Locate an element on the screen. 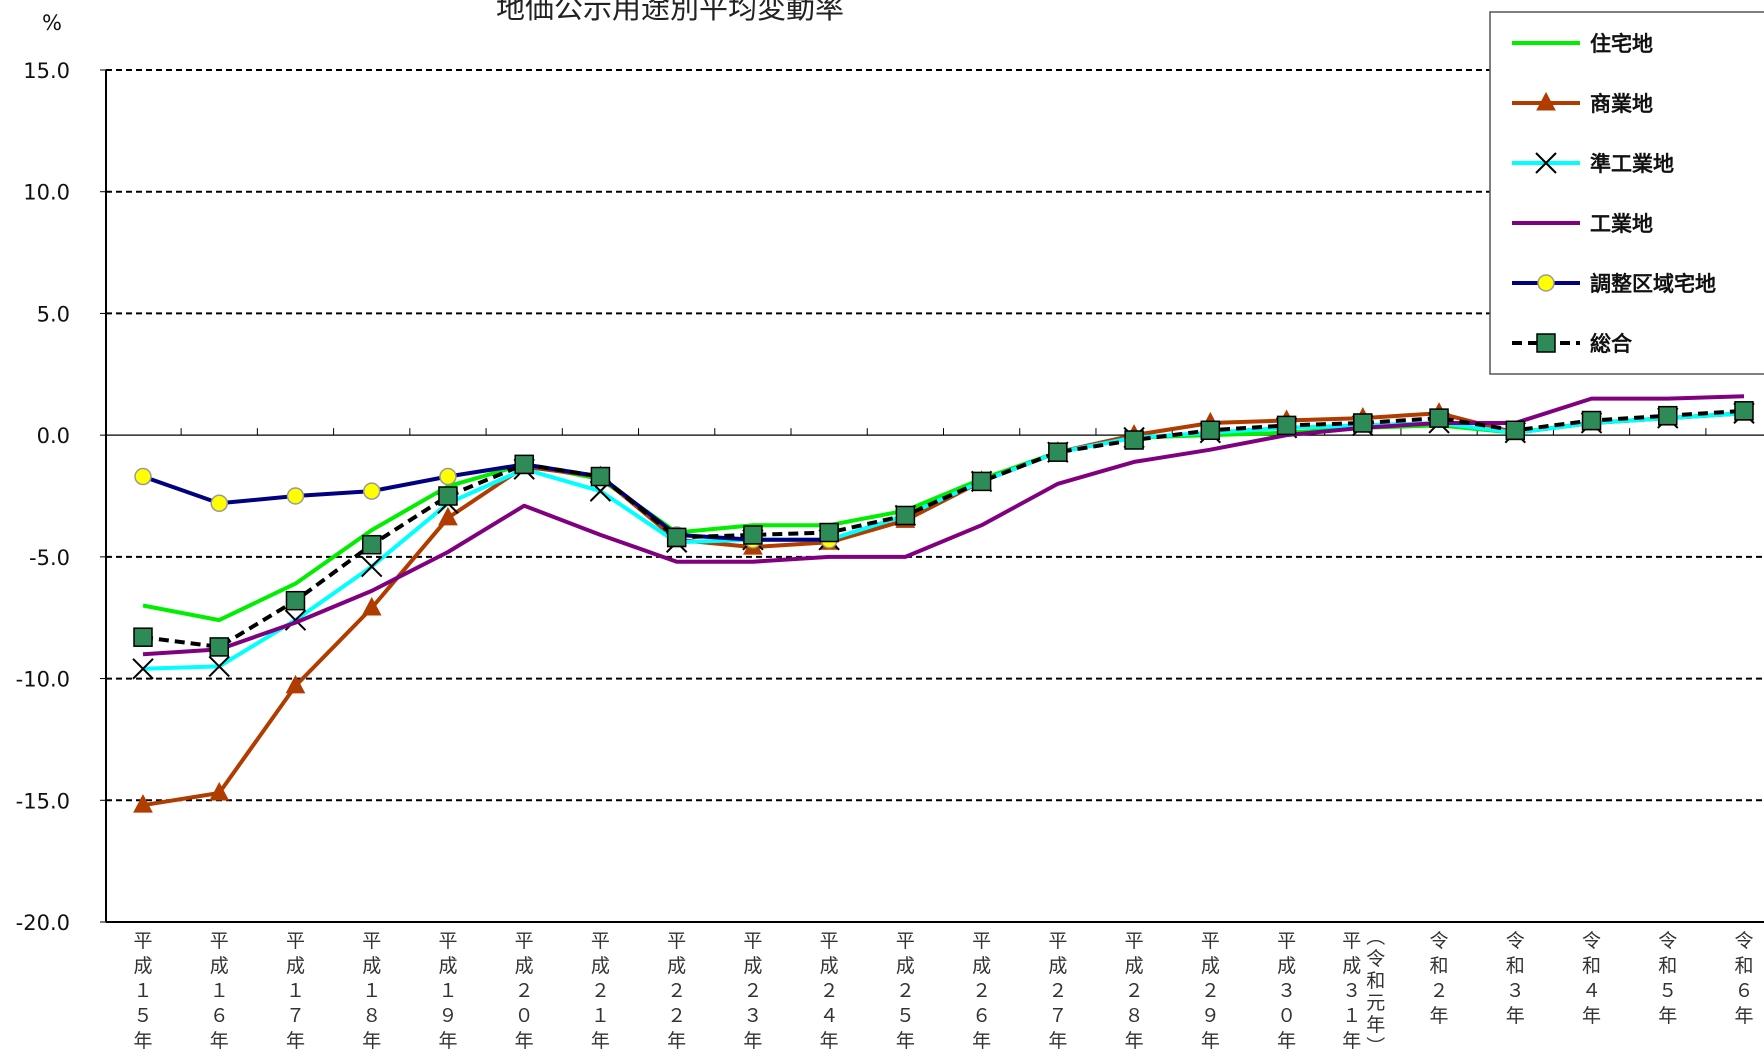  x-tick-label: 平成 １ ７ 年 is located at coordinates (295, 991).